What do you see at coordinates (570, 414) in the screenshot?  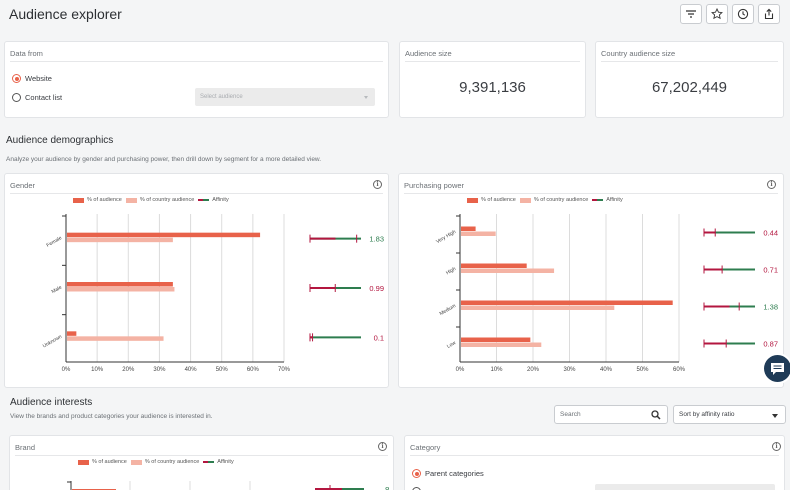 I see `search-placeholder: Search` at bounding box center [570, 414].